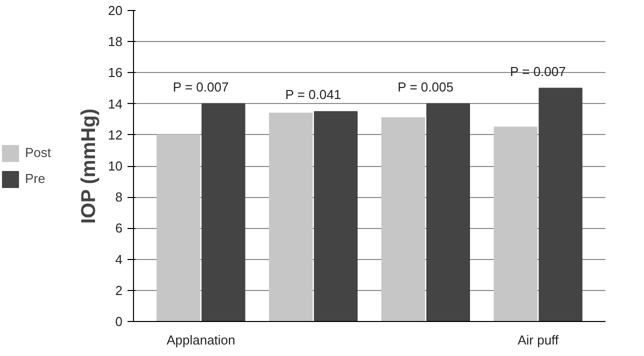 The image size is (644, 356). What do you see at coordinates (35, 178) in the screenshot?
I see `legend-label: Pre` at bounding box center [35, 178].